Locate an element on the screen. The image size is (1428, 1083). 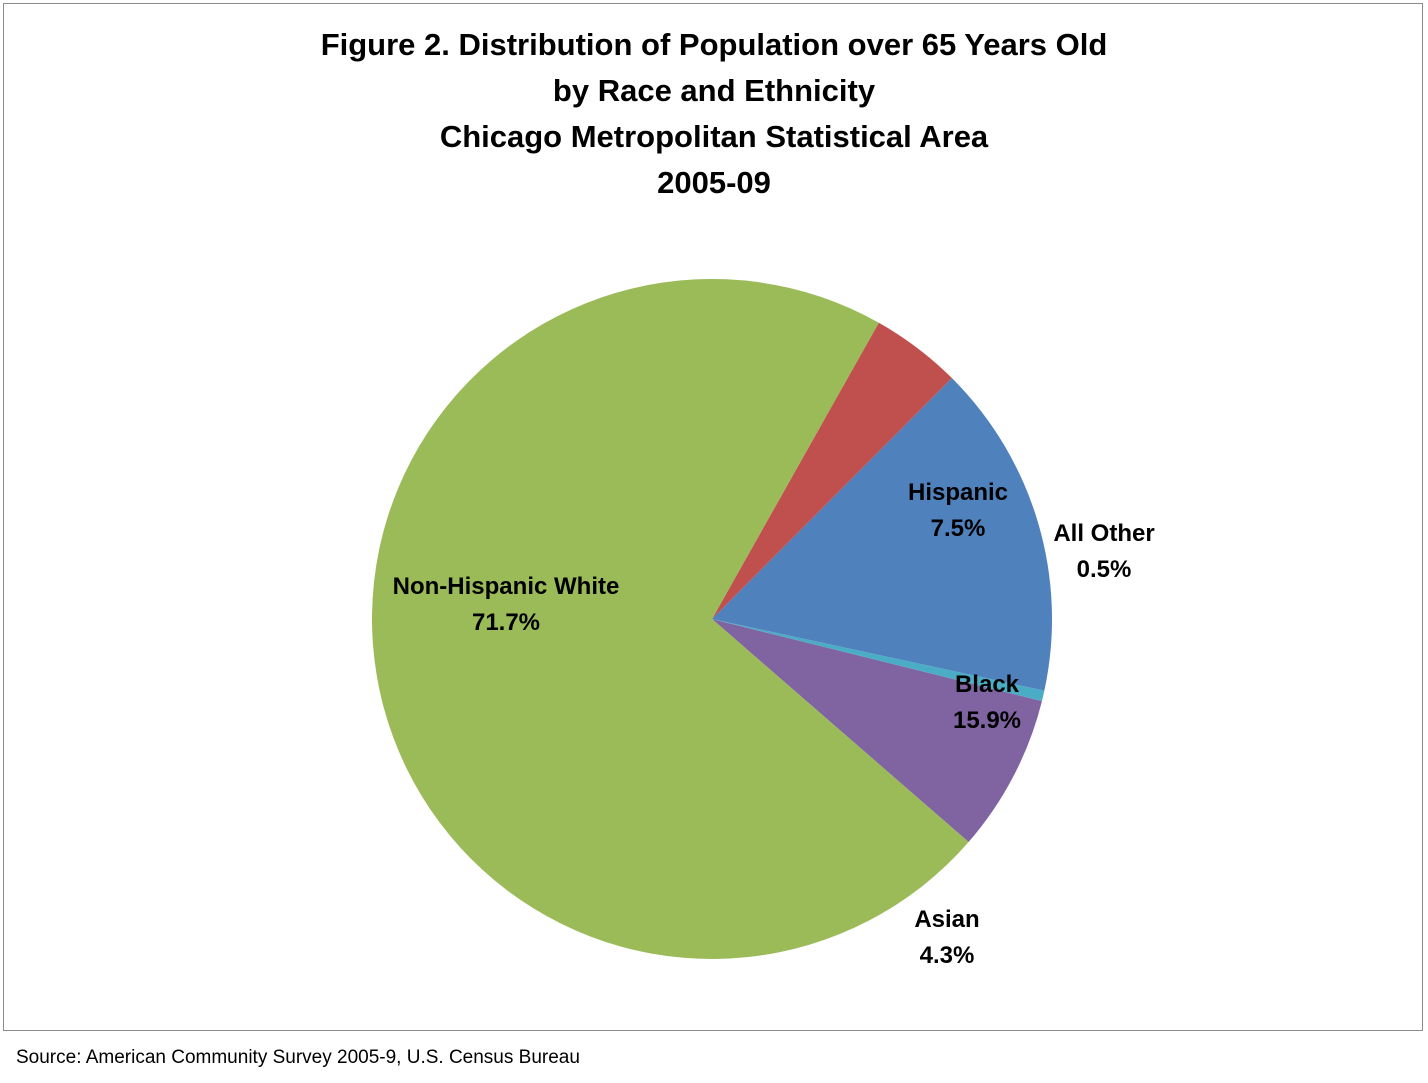
slice-label-asian: Asian is located at coordinates (946, 919).